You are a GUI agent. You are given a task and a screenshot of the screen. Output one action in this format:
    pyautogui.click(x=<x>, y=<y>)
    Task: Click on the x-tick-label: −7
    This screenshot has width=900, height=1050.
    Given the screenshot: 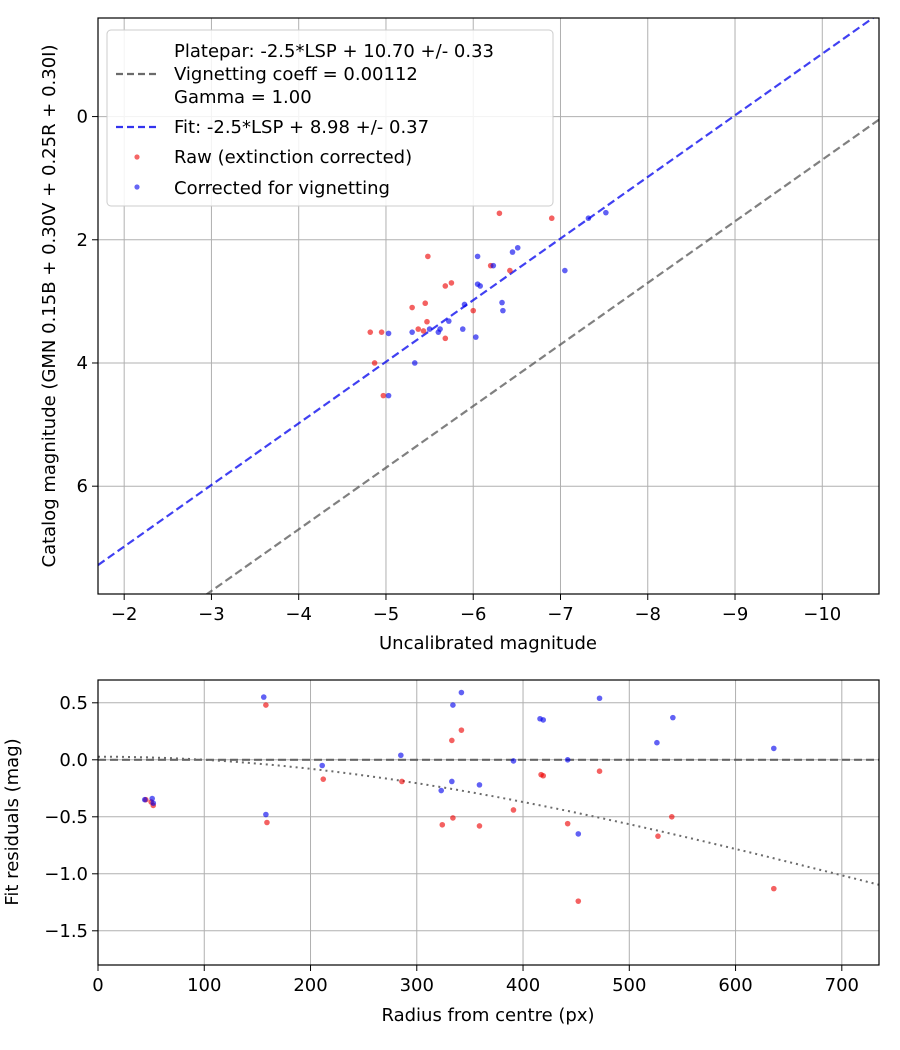 What is the action you would take?
    pyautogui.click(x=560, y=614)
    